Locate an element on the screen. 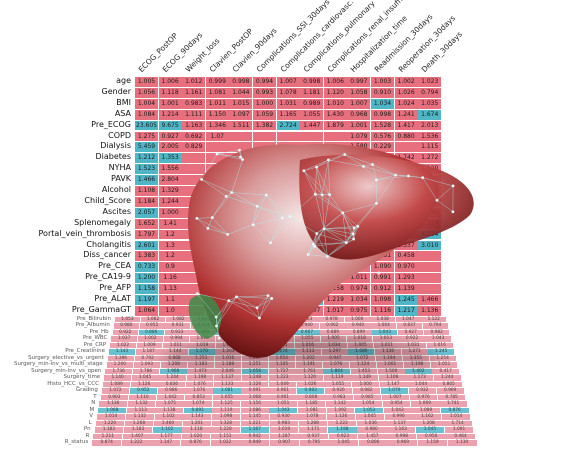 This screenshot has width=566, height=462. odds-ratio-cell: 1.158 is located at coordinates (146, 289).